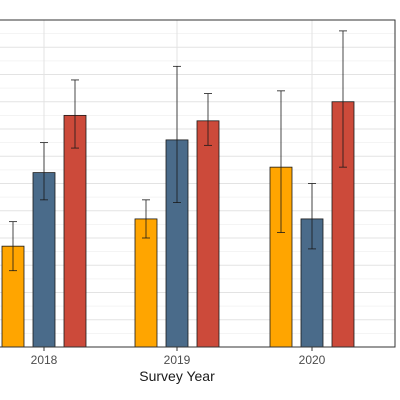 This screenshot has height=400, width=400. What do you see at coordinates (177, 376) in the screenshot?
I see `x-axis-title: Survey Year` at bounding box center [177, 376].